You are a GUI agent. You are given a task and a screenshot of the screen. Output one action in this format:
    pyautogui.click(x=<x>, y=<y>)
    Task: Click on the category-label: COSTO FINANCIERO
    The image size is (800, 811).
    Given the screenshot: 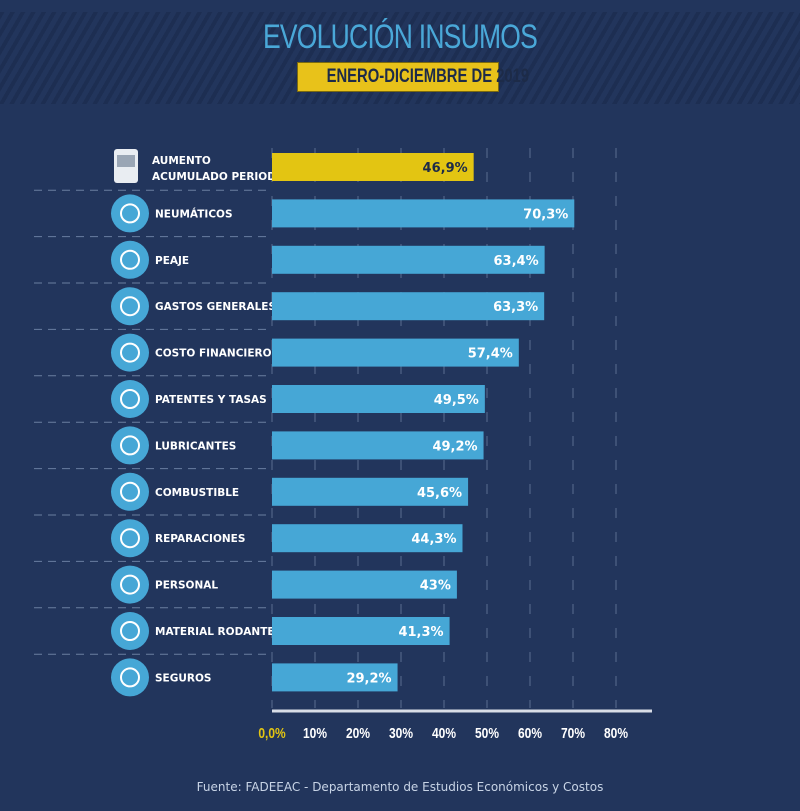 What is the action you would take?
    pyautogui.click(x=213, y=354)
    